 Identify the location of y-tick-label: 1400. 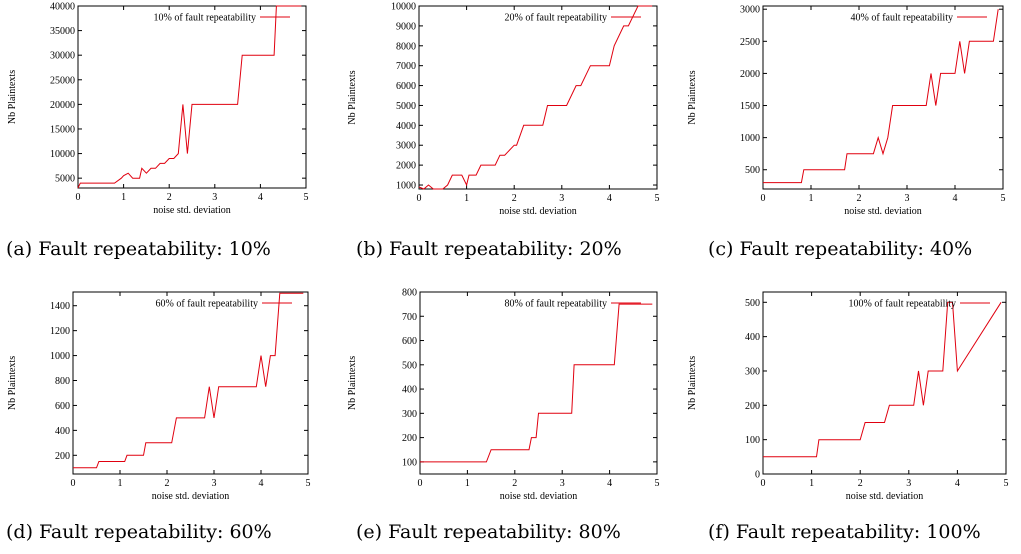
(60, 306).